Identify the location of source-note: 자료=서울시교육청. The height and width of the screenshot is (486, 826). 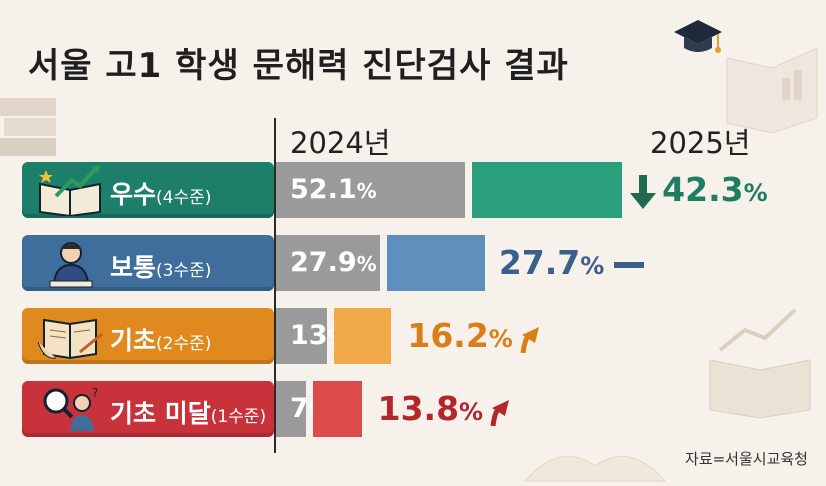
(746, 459).